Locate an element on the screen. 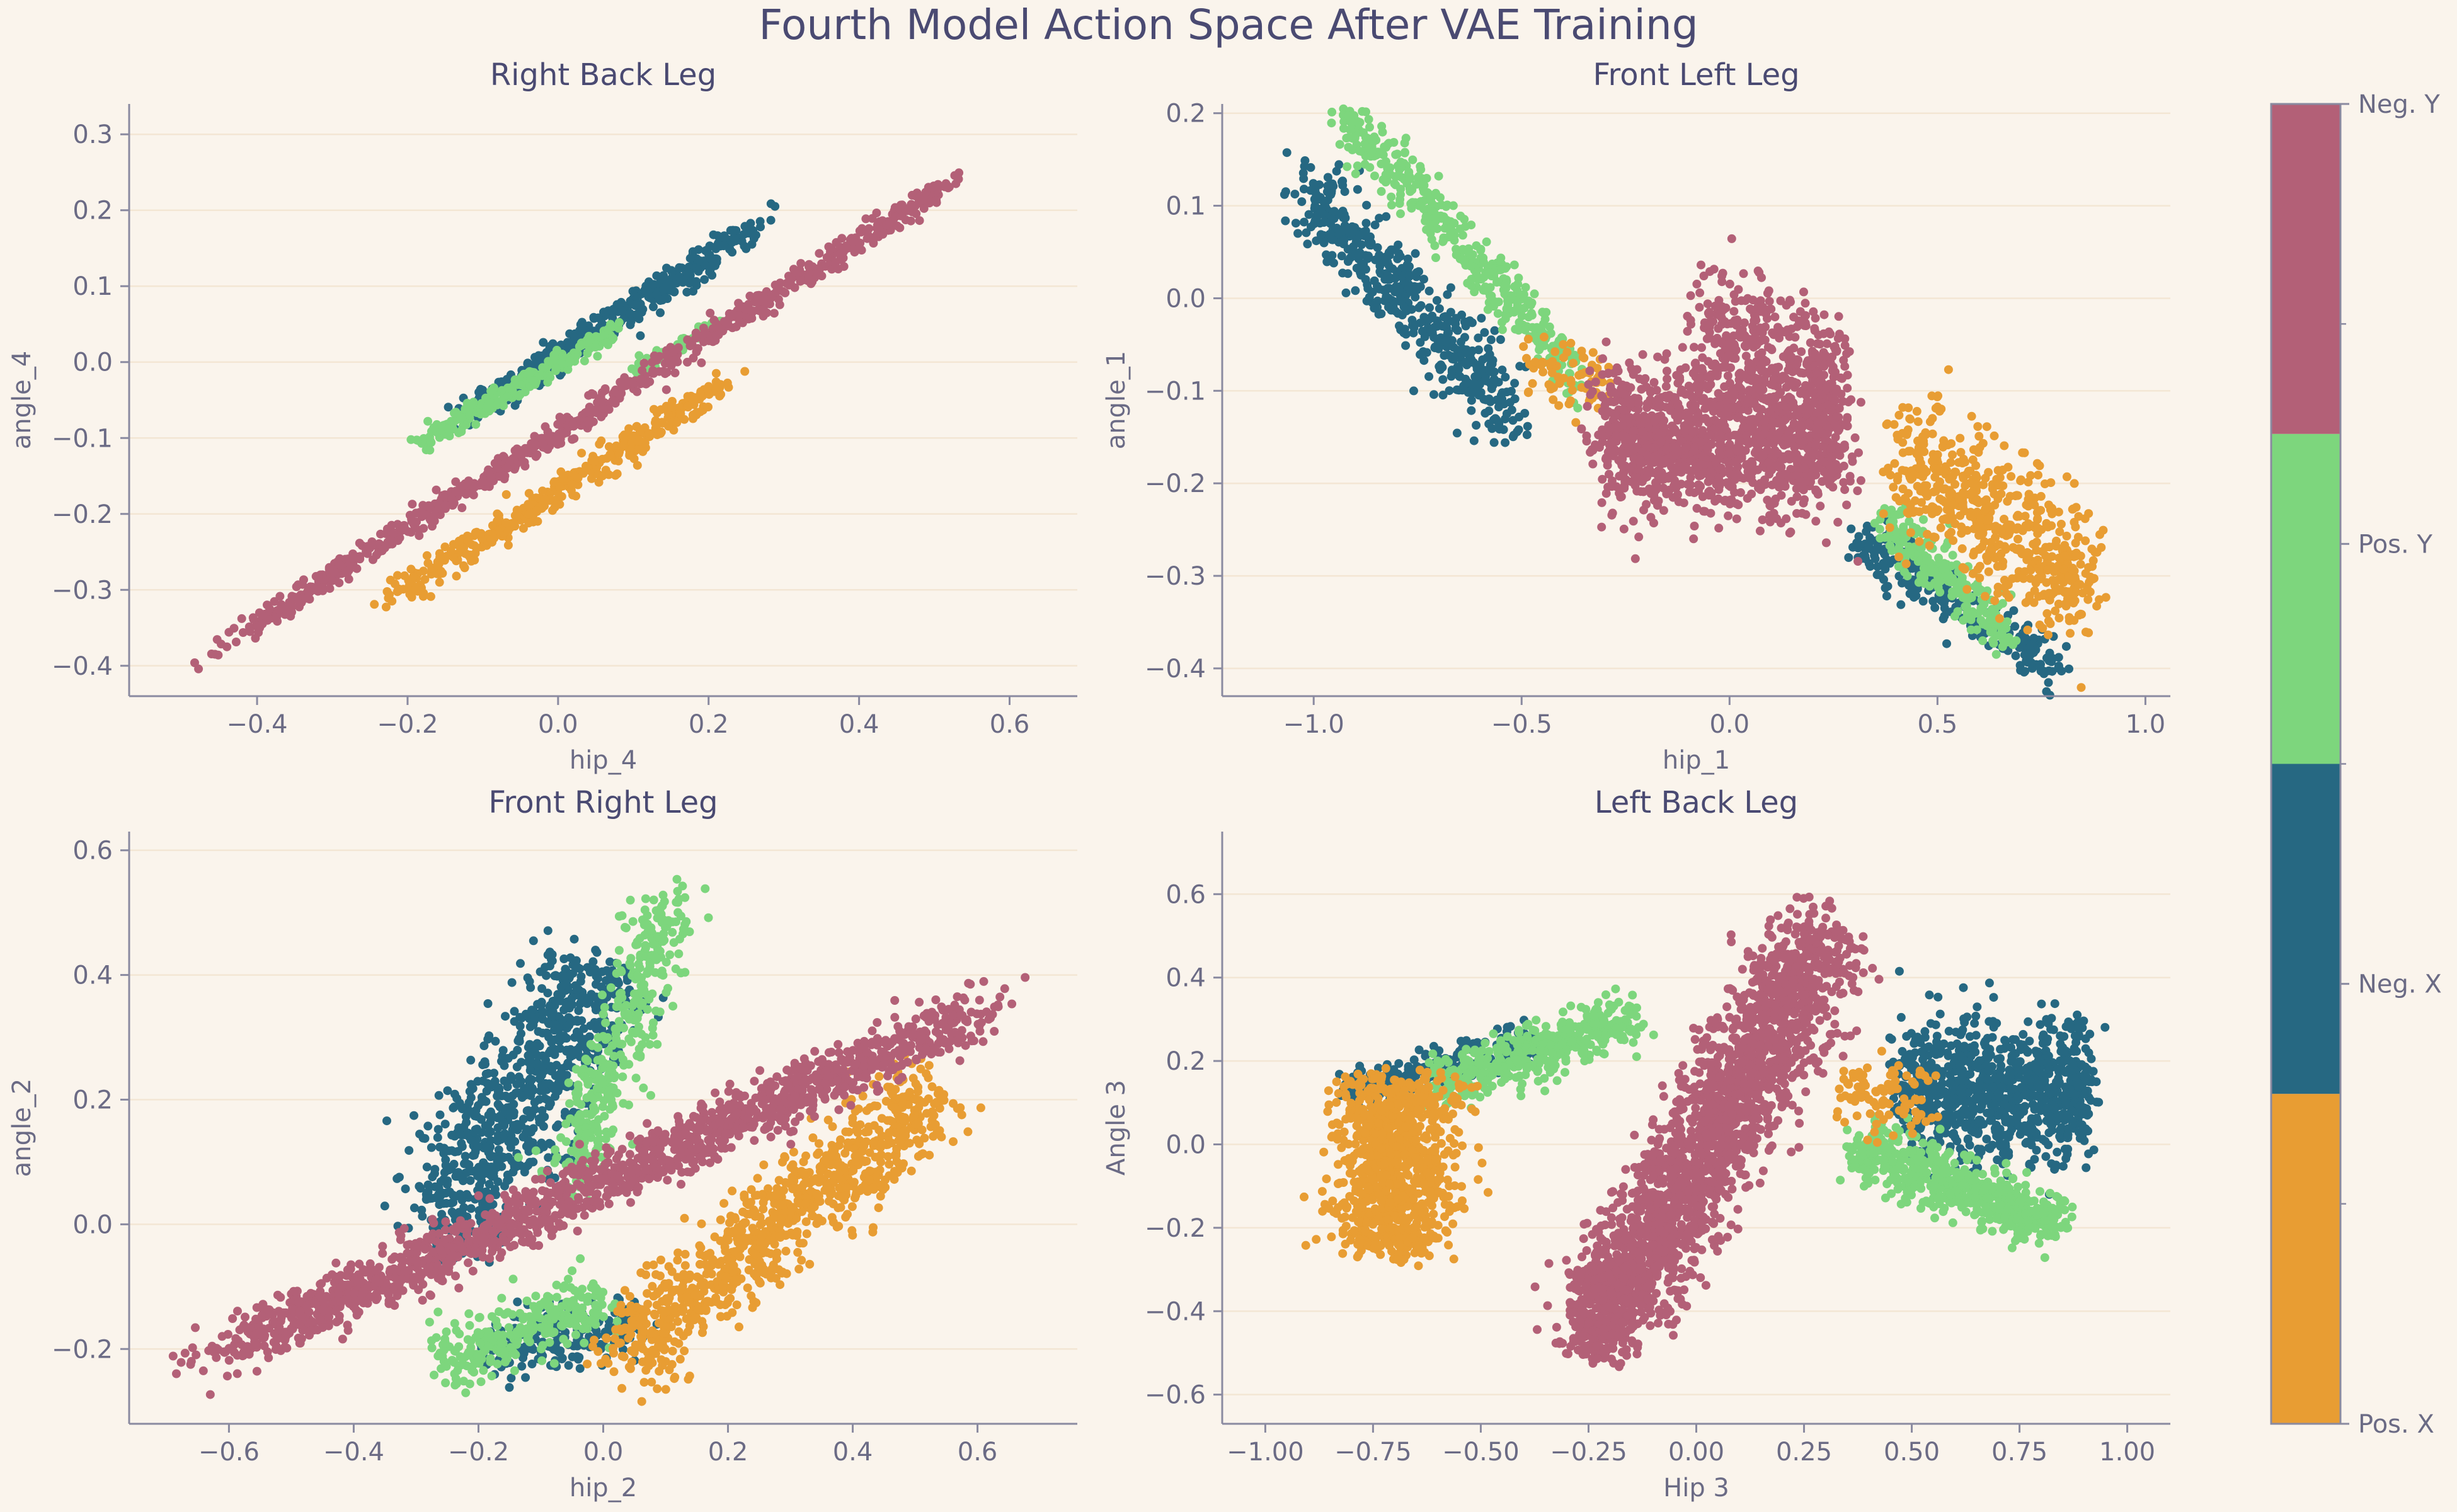  x-tick-label: 0.4 is located at coordinates (859, 724).